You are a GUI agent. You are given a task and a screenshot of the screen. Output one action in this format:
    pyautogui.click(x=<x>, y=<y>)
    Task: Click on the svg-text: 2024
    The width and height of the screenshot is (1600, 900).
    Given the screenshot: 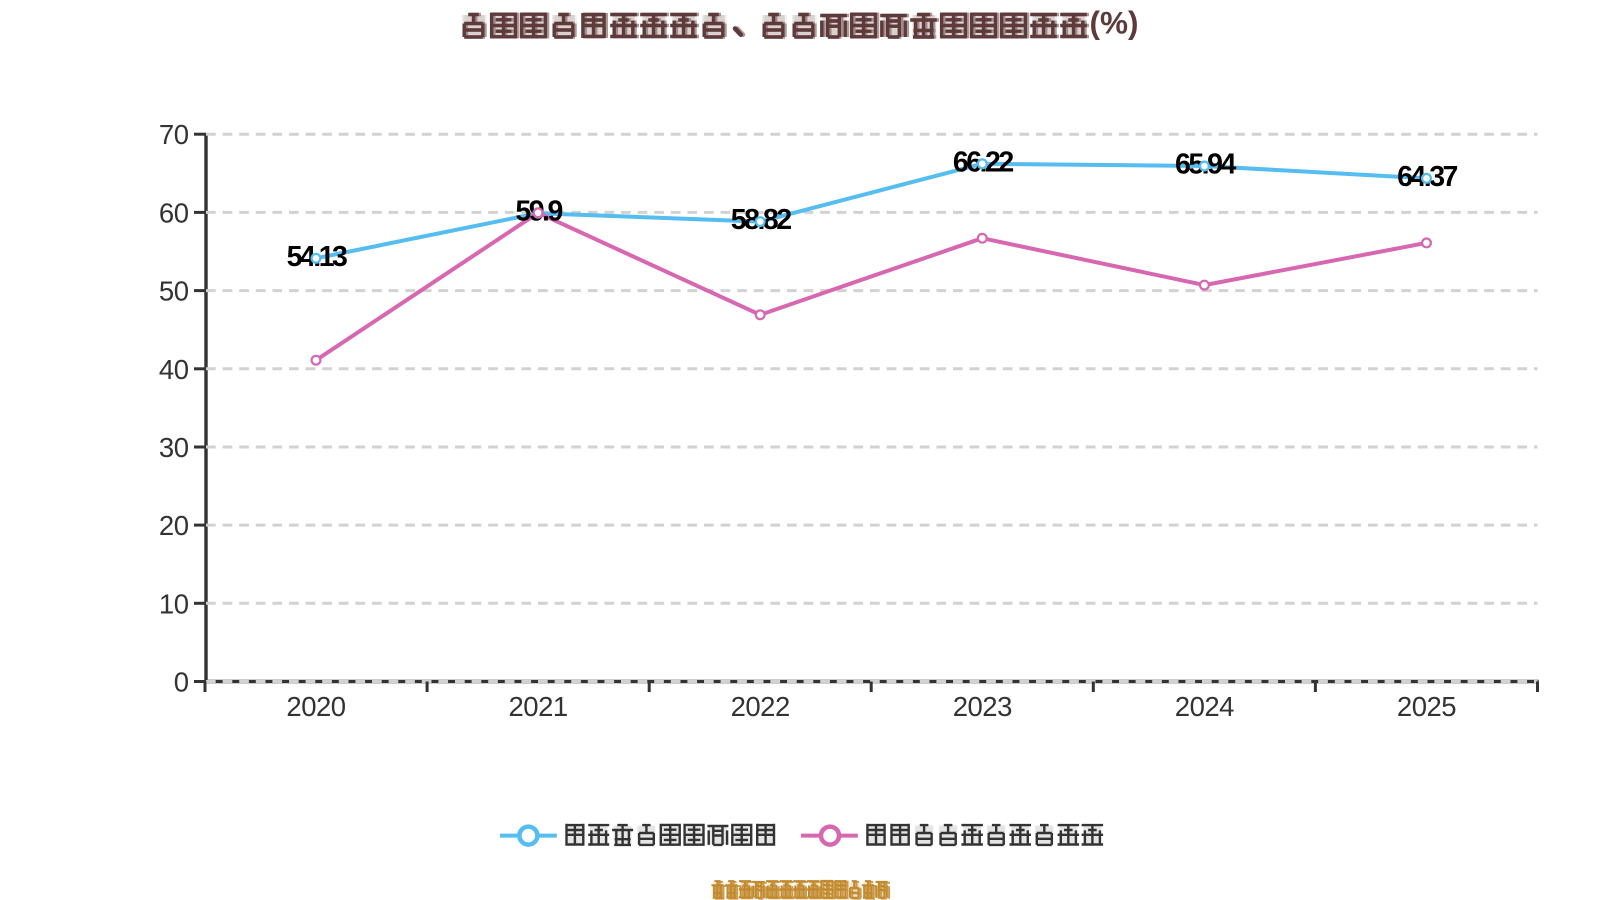 What is the action you would take?
    pyautogui.click(x=1204, y=706)
    